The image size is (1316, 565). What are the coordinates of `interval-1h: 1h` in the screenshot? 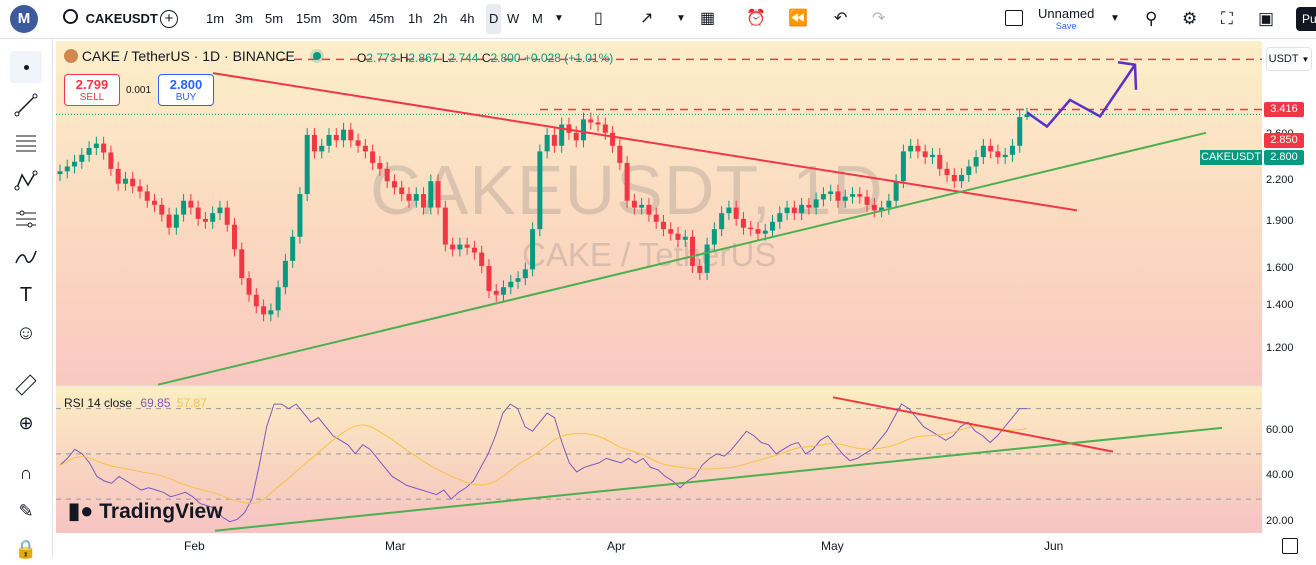 It's located at (415, 18).